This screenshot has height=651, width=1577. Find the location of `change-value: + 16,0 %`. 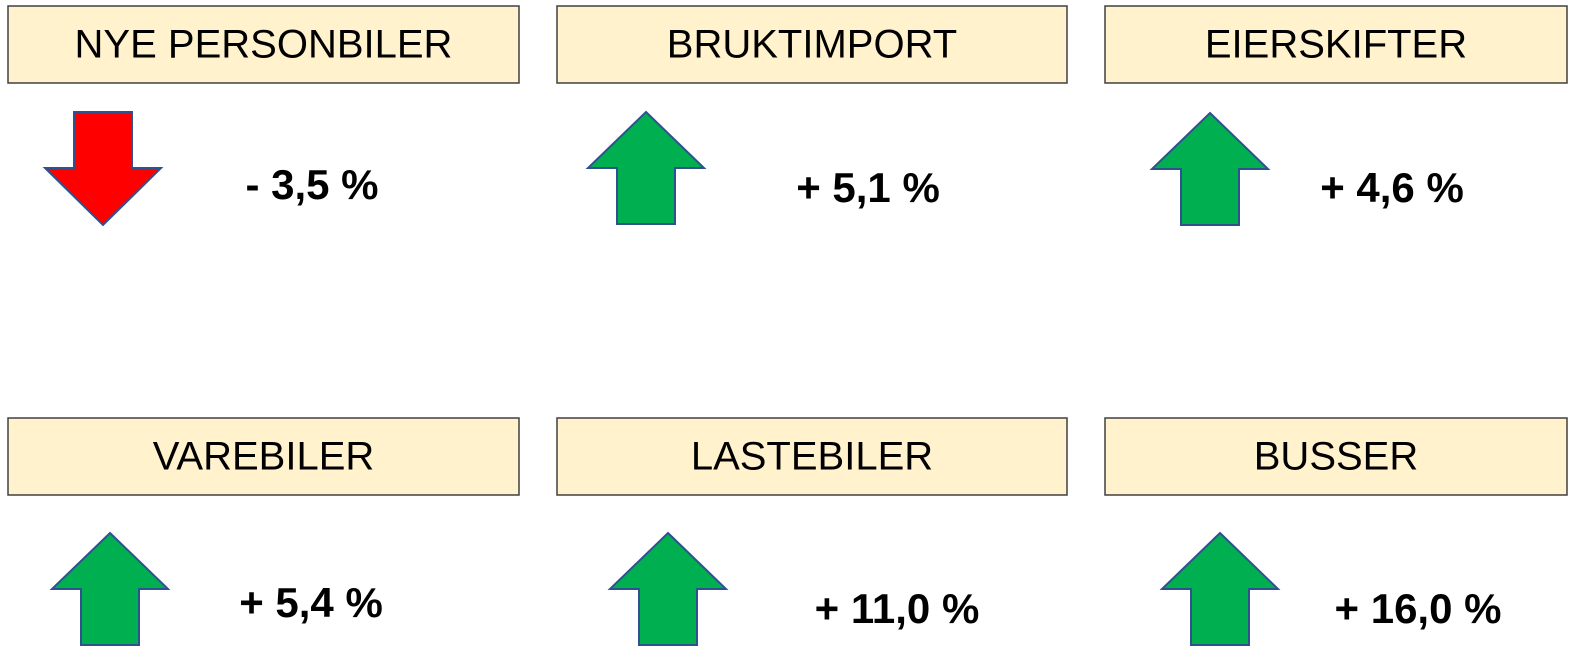

change-value: + 16,0 % is located at coordinates (1418, 608).